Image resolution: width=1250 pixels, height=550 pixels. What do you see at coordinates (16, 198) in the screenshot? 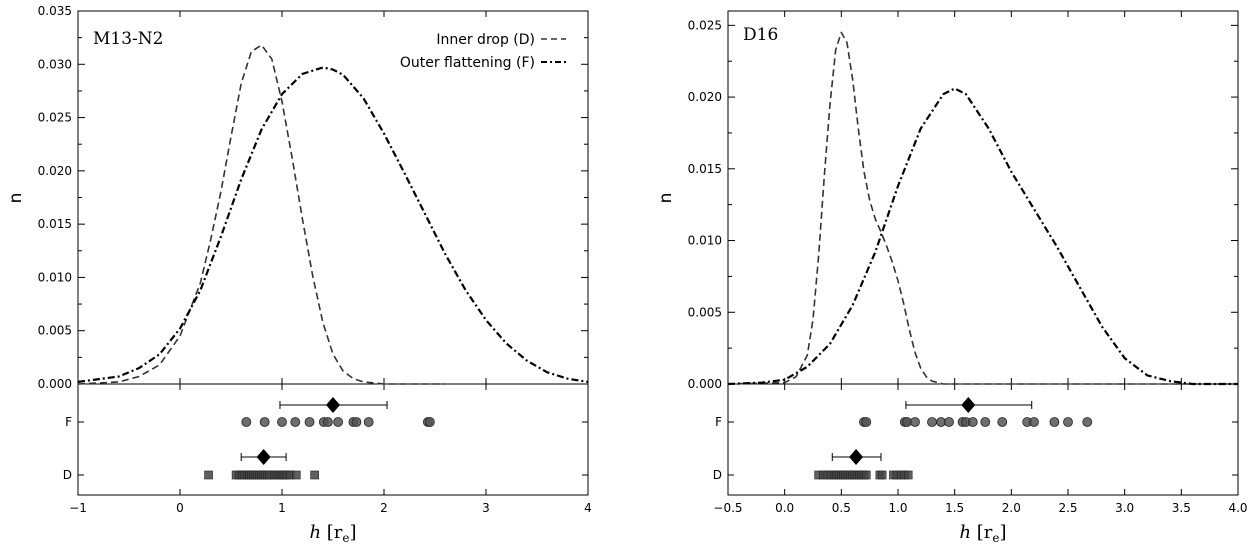
I see `left-y-axis-title: n` at bounding box center [16, 198].